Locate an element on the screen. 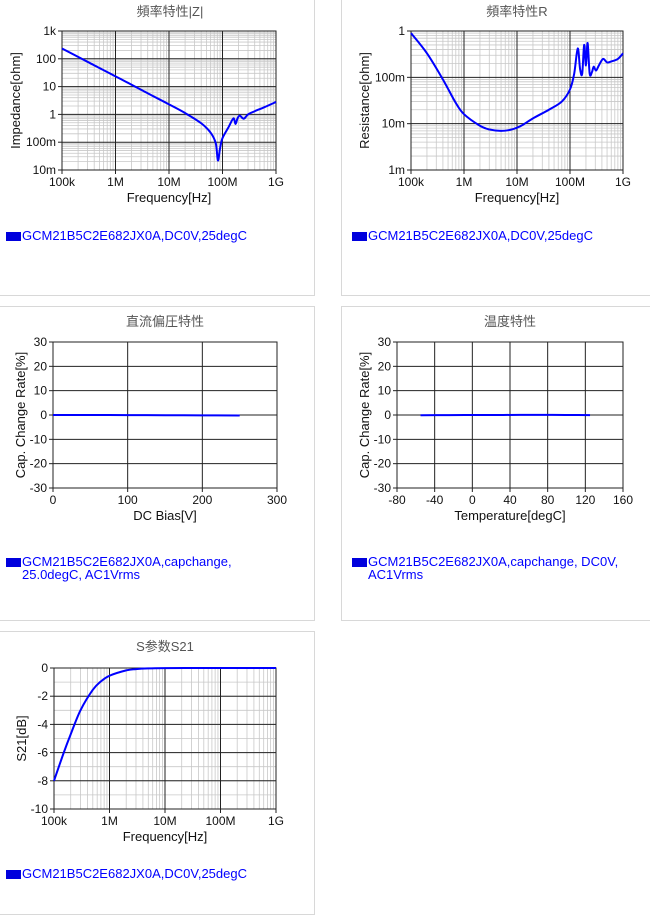  y-tick-label: -2 is located at coordinates (42, 696).